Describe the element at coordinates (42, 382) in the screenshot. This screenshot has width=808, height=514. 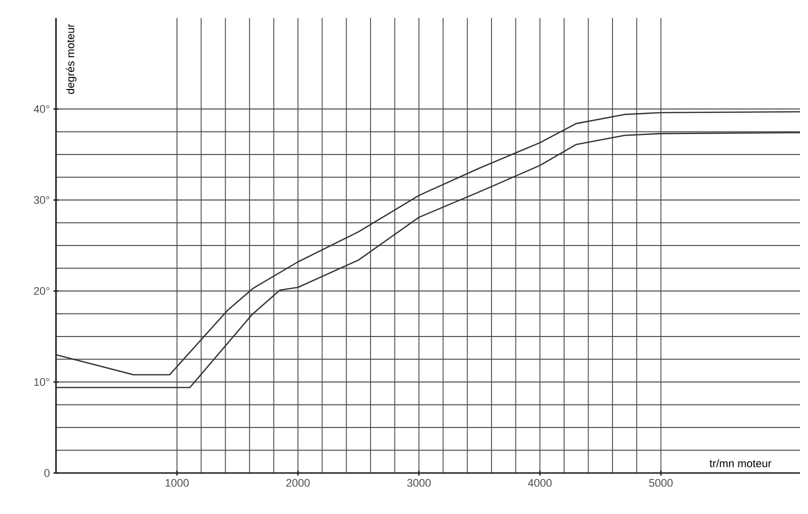
I see `y-tick-label: 10°` at that location.